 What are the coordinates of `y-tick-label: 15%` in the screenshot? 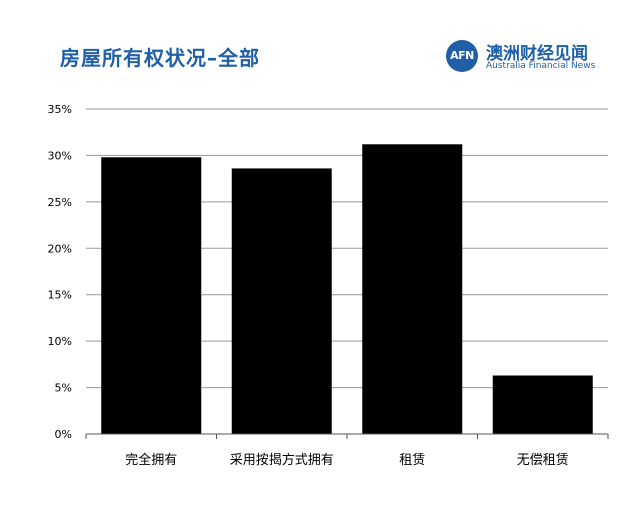 It's located at (60, 295).